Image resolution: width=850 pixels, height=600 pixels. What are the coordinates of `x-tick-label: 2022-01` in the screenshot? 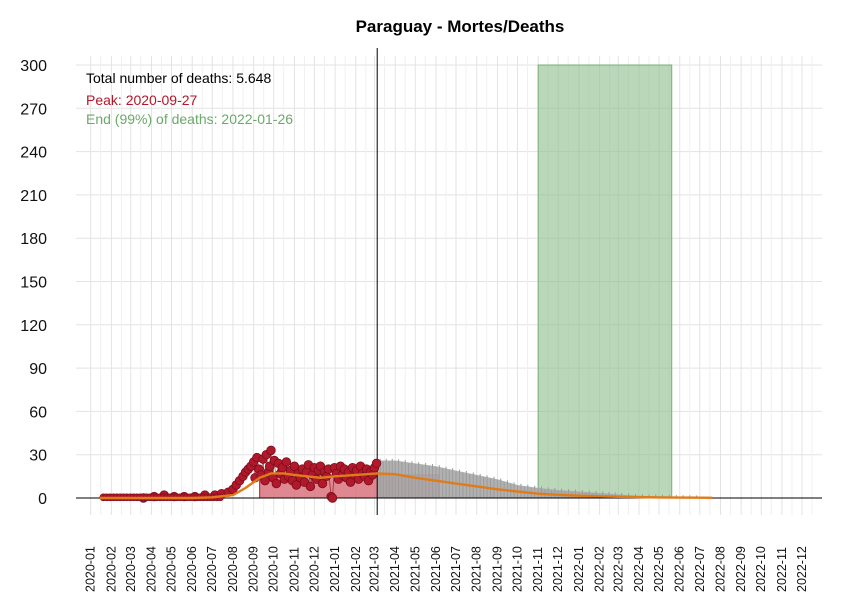 It's located at (579, 569).